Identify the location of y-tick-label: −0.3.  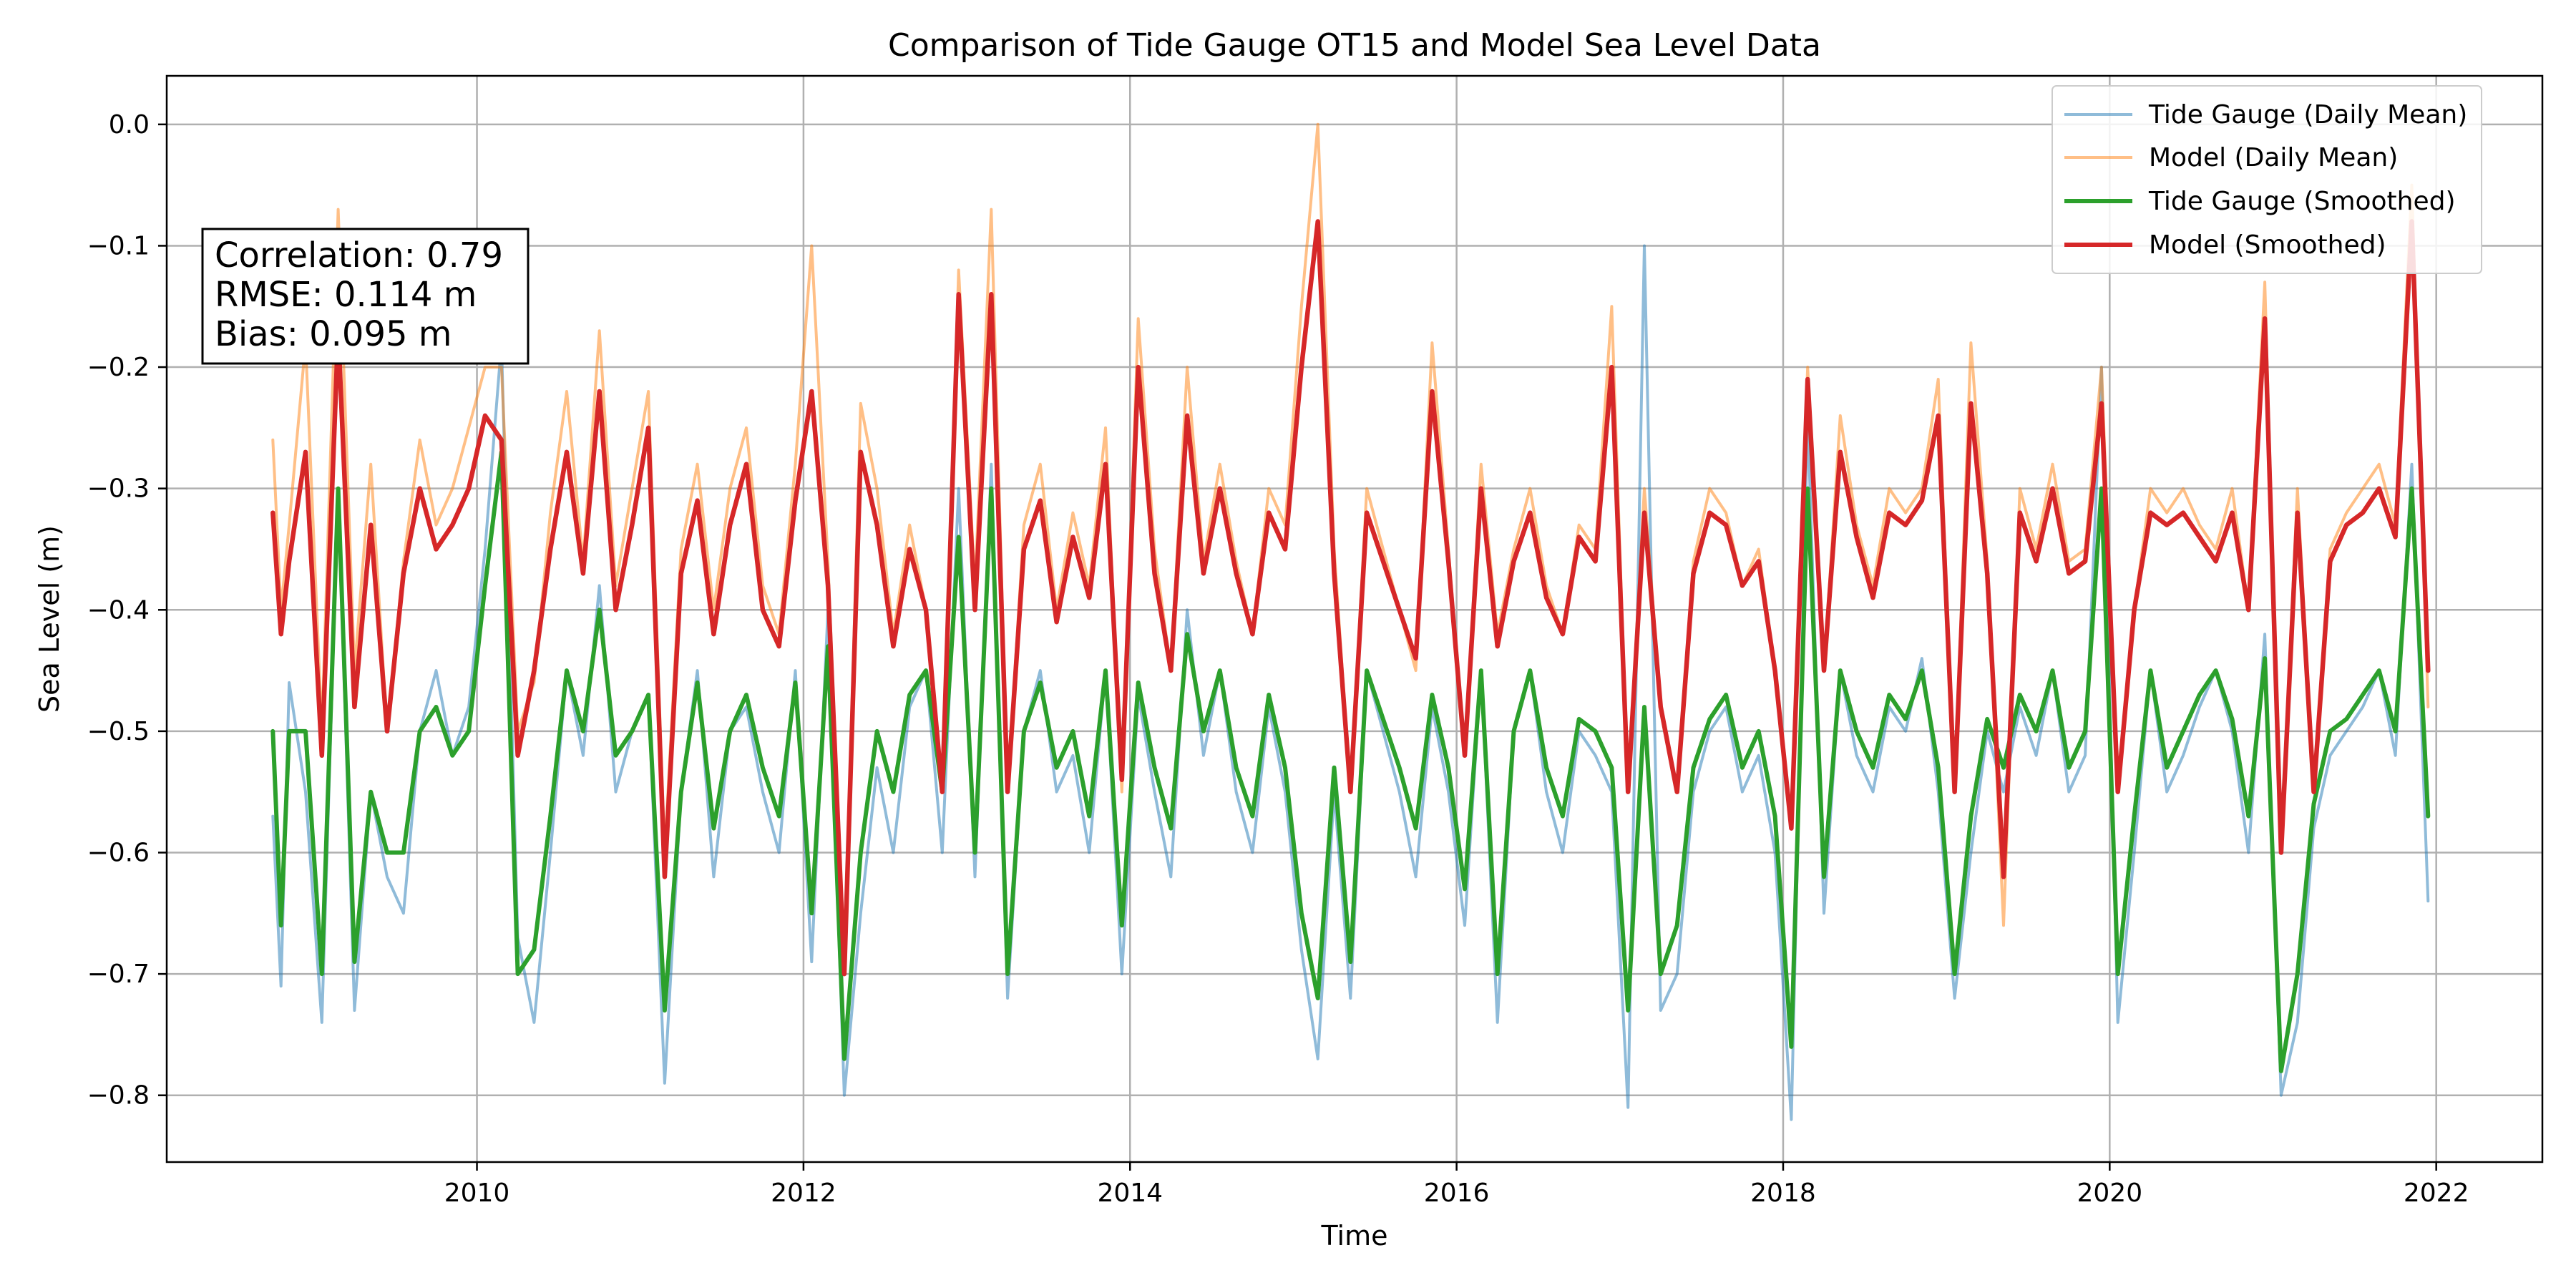
(118, 489).